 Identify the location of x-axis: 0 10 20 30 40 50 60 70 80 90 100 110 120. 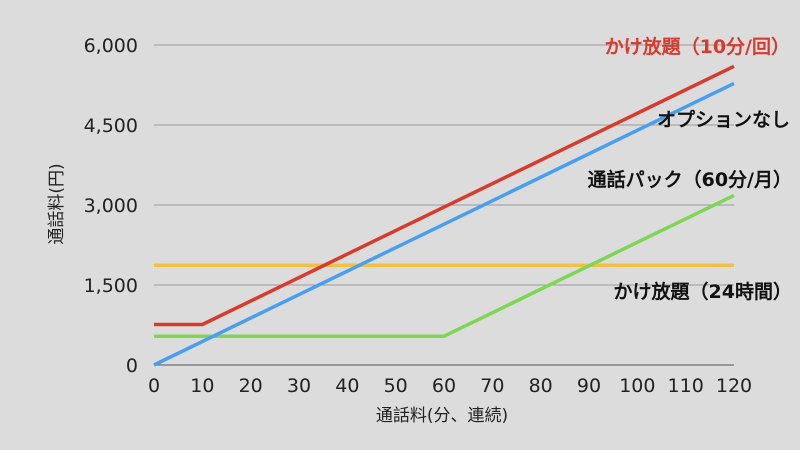
(450, 386).